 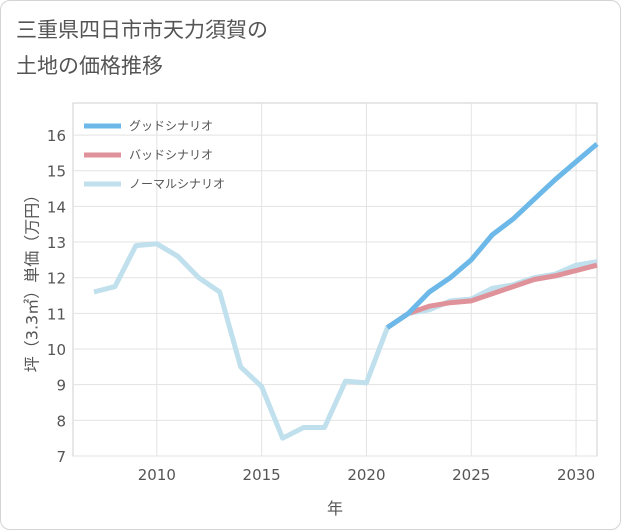 I want to click on y-tick-label: 7, so click(x=61, y=457).